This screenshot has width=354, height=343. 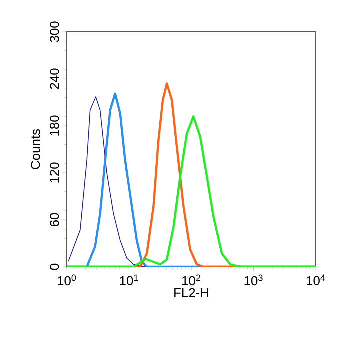 What do you see at coordinates (55, 126) in the screenshot?
I see `y-tick-label: 180` at bounding box center [55, 126].